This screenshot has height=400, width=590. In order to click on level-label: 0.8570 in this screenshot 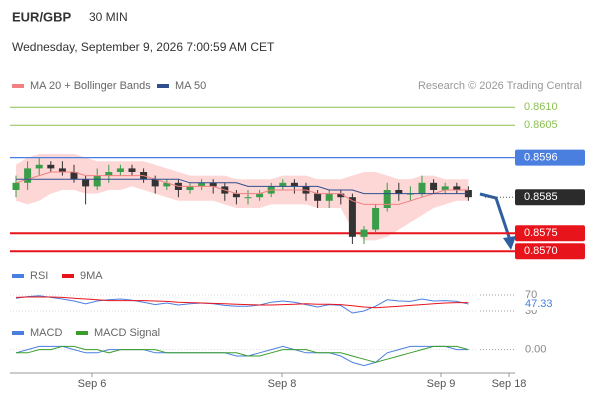, I will do `click(541, 251)`.